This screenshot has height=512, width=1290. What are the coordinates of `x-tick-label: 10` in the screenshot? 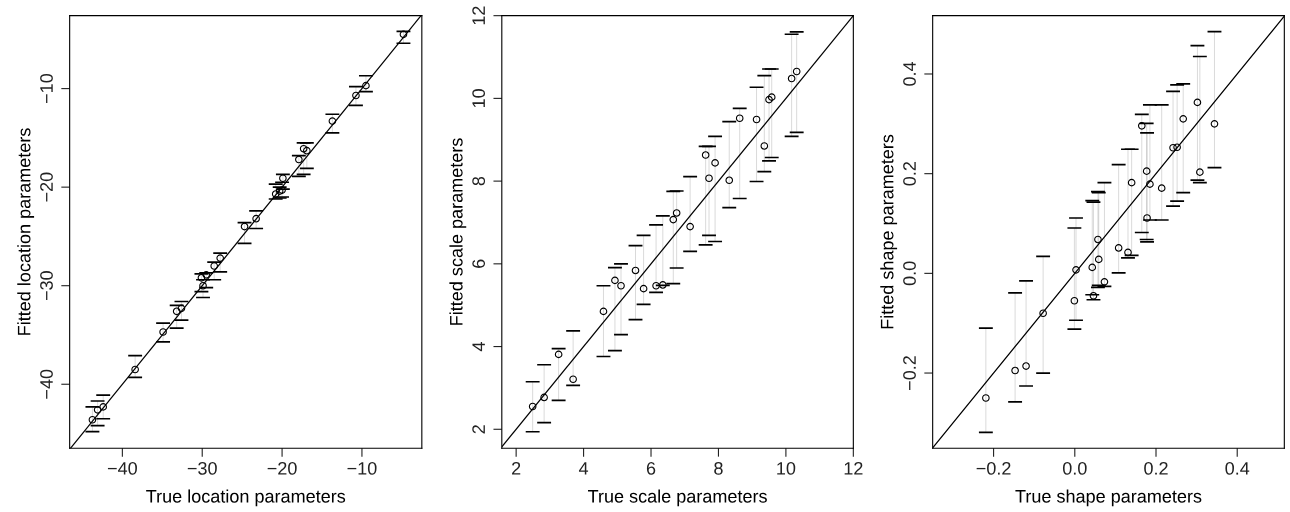 It's located at (786, 468).